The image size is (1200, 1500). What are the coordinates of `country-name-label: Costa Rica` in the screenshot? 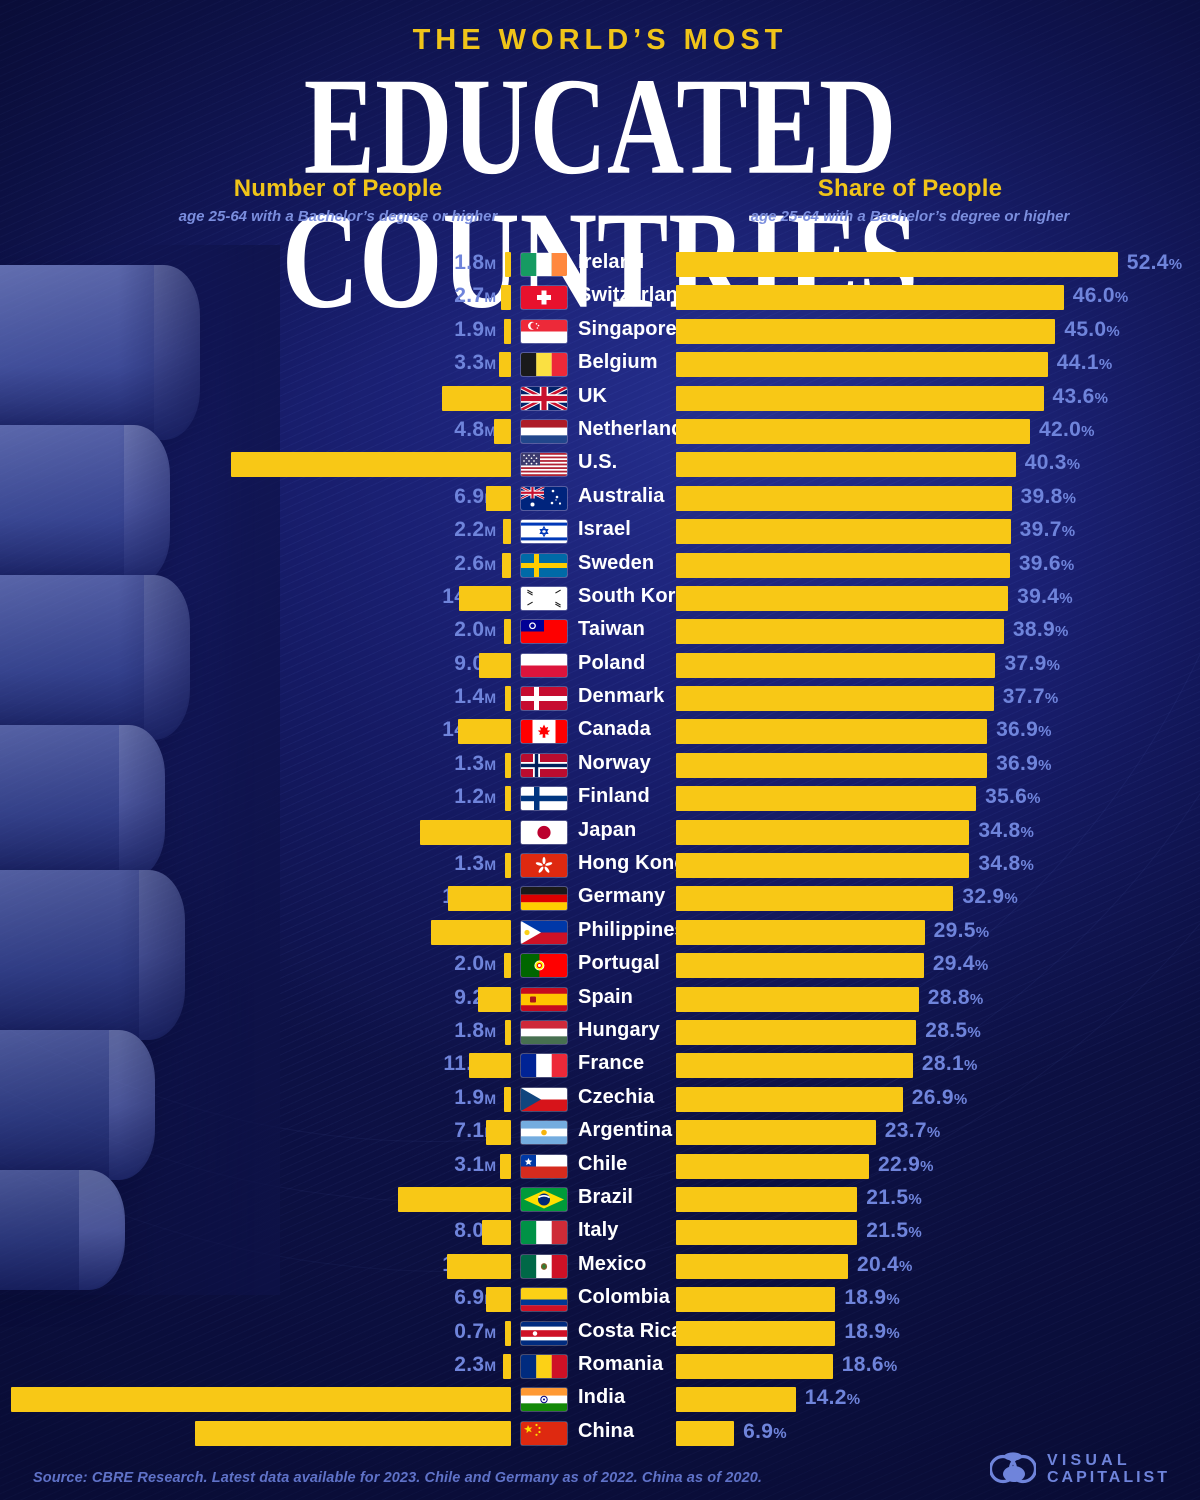 It's located at (630, 1330).